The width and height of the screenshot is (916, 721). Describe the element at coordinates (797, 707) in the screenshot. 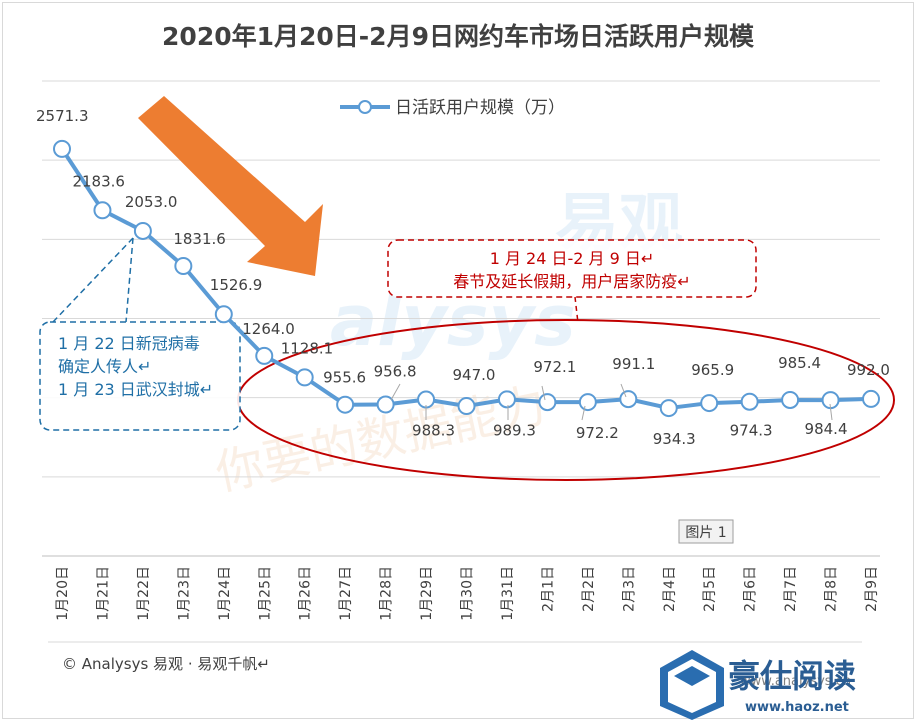

I see `brand-url: www.haoz.net` at that location.